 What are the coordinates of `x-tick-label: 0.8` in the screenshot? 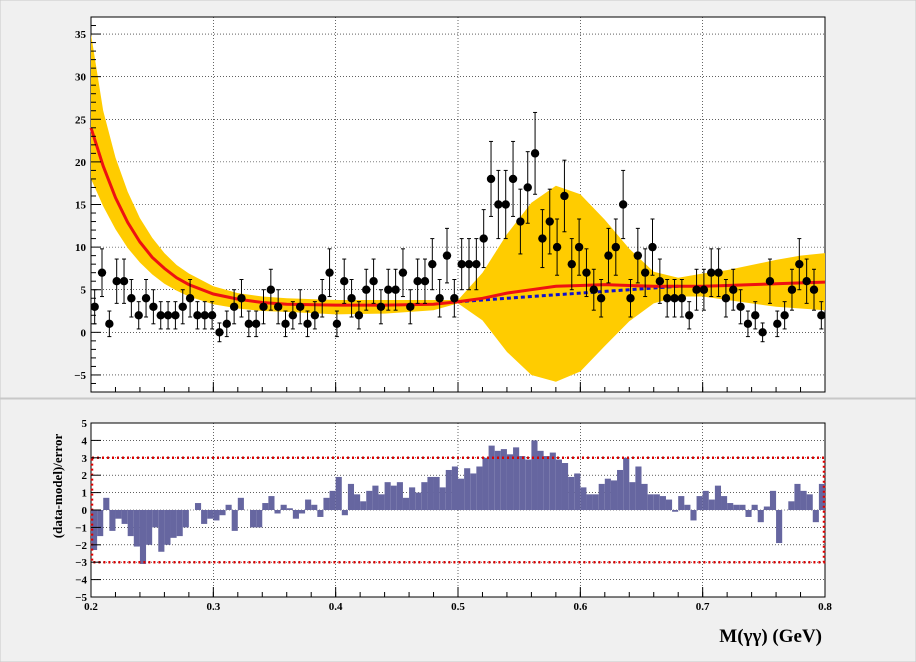 It's located at (825, 607).